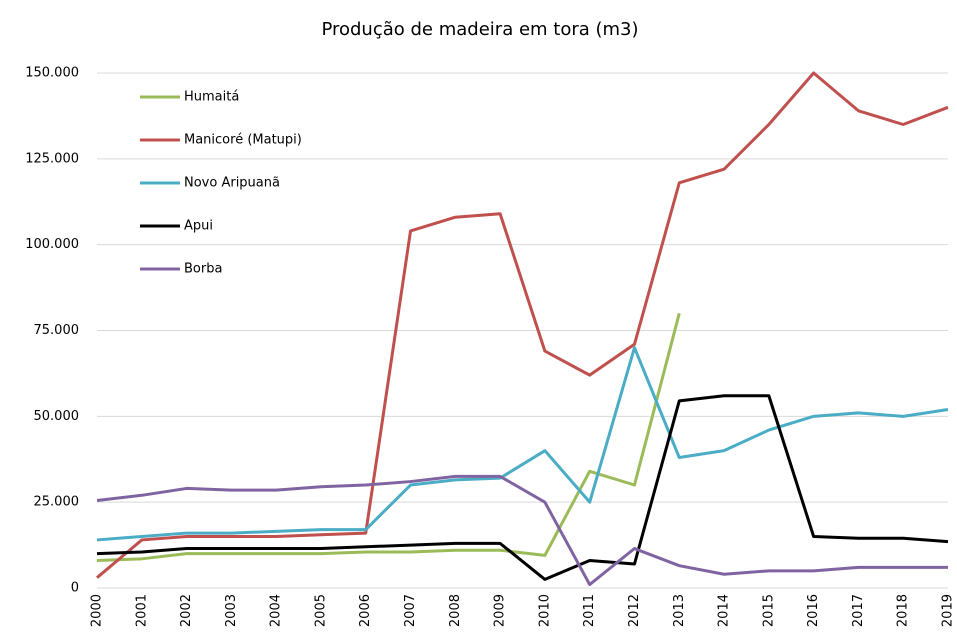 This screenshot has width=957, height=639. Describe the element at coordinates (75, 588) in the screenshot. I see `y-tick-label: 0` at that location.